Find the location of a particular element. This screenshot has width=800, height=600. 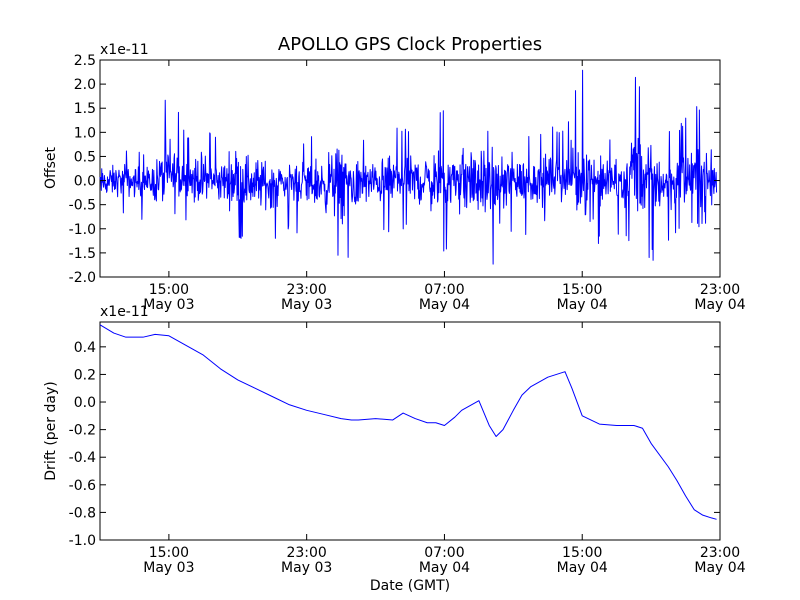

drift-x-axis-label: Date (GMT) is located at coordinates (410, 586).